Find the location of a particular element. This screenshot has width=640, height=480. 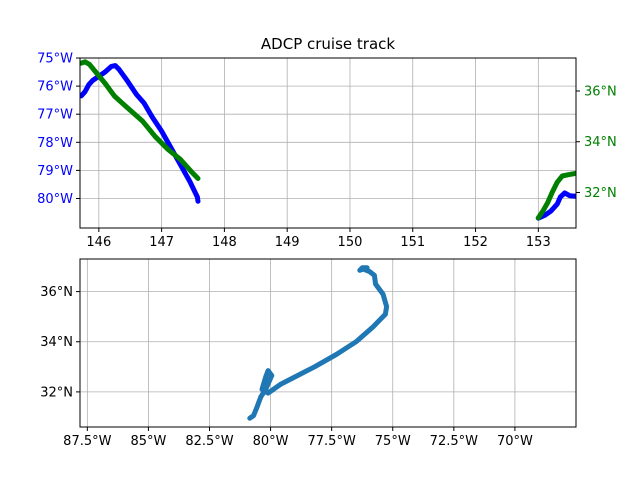

top-x-tick-label: 148 is located at coordinates (224, 242).